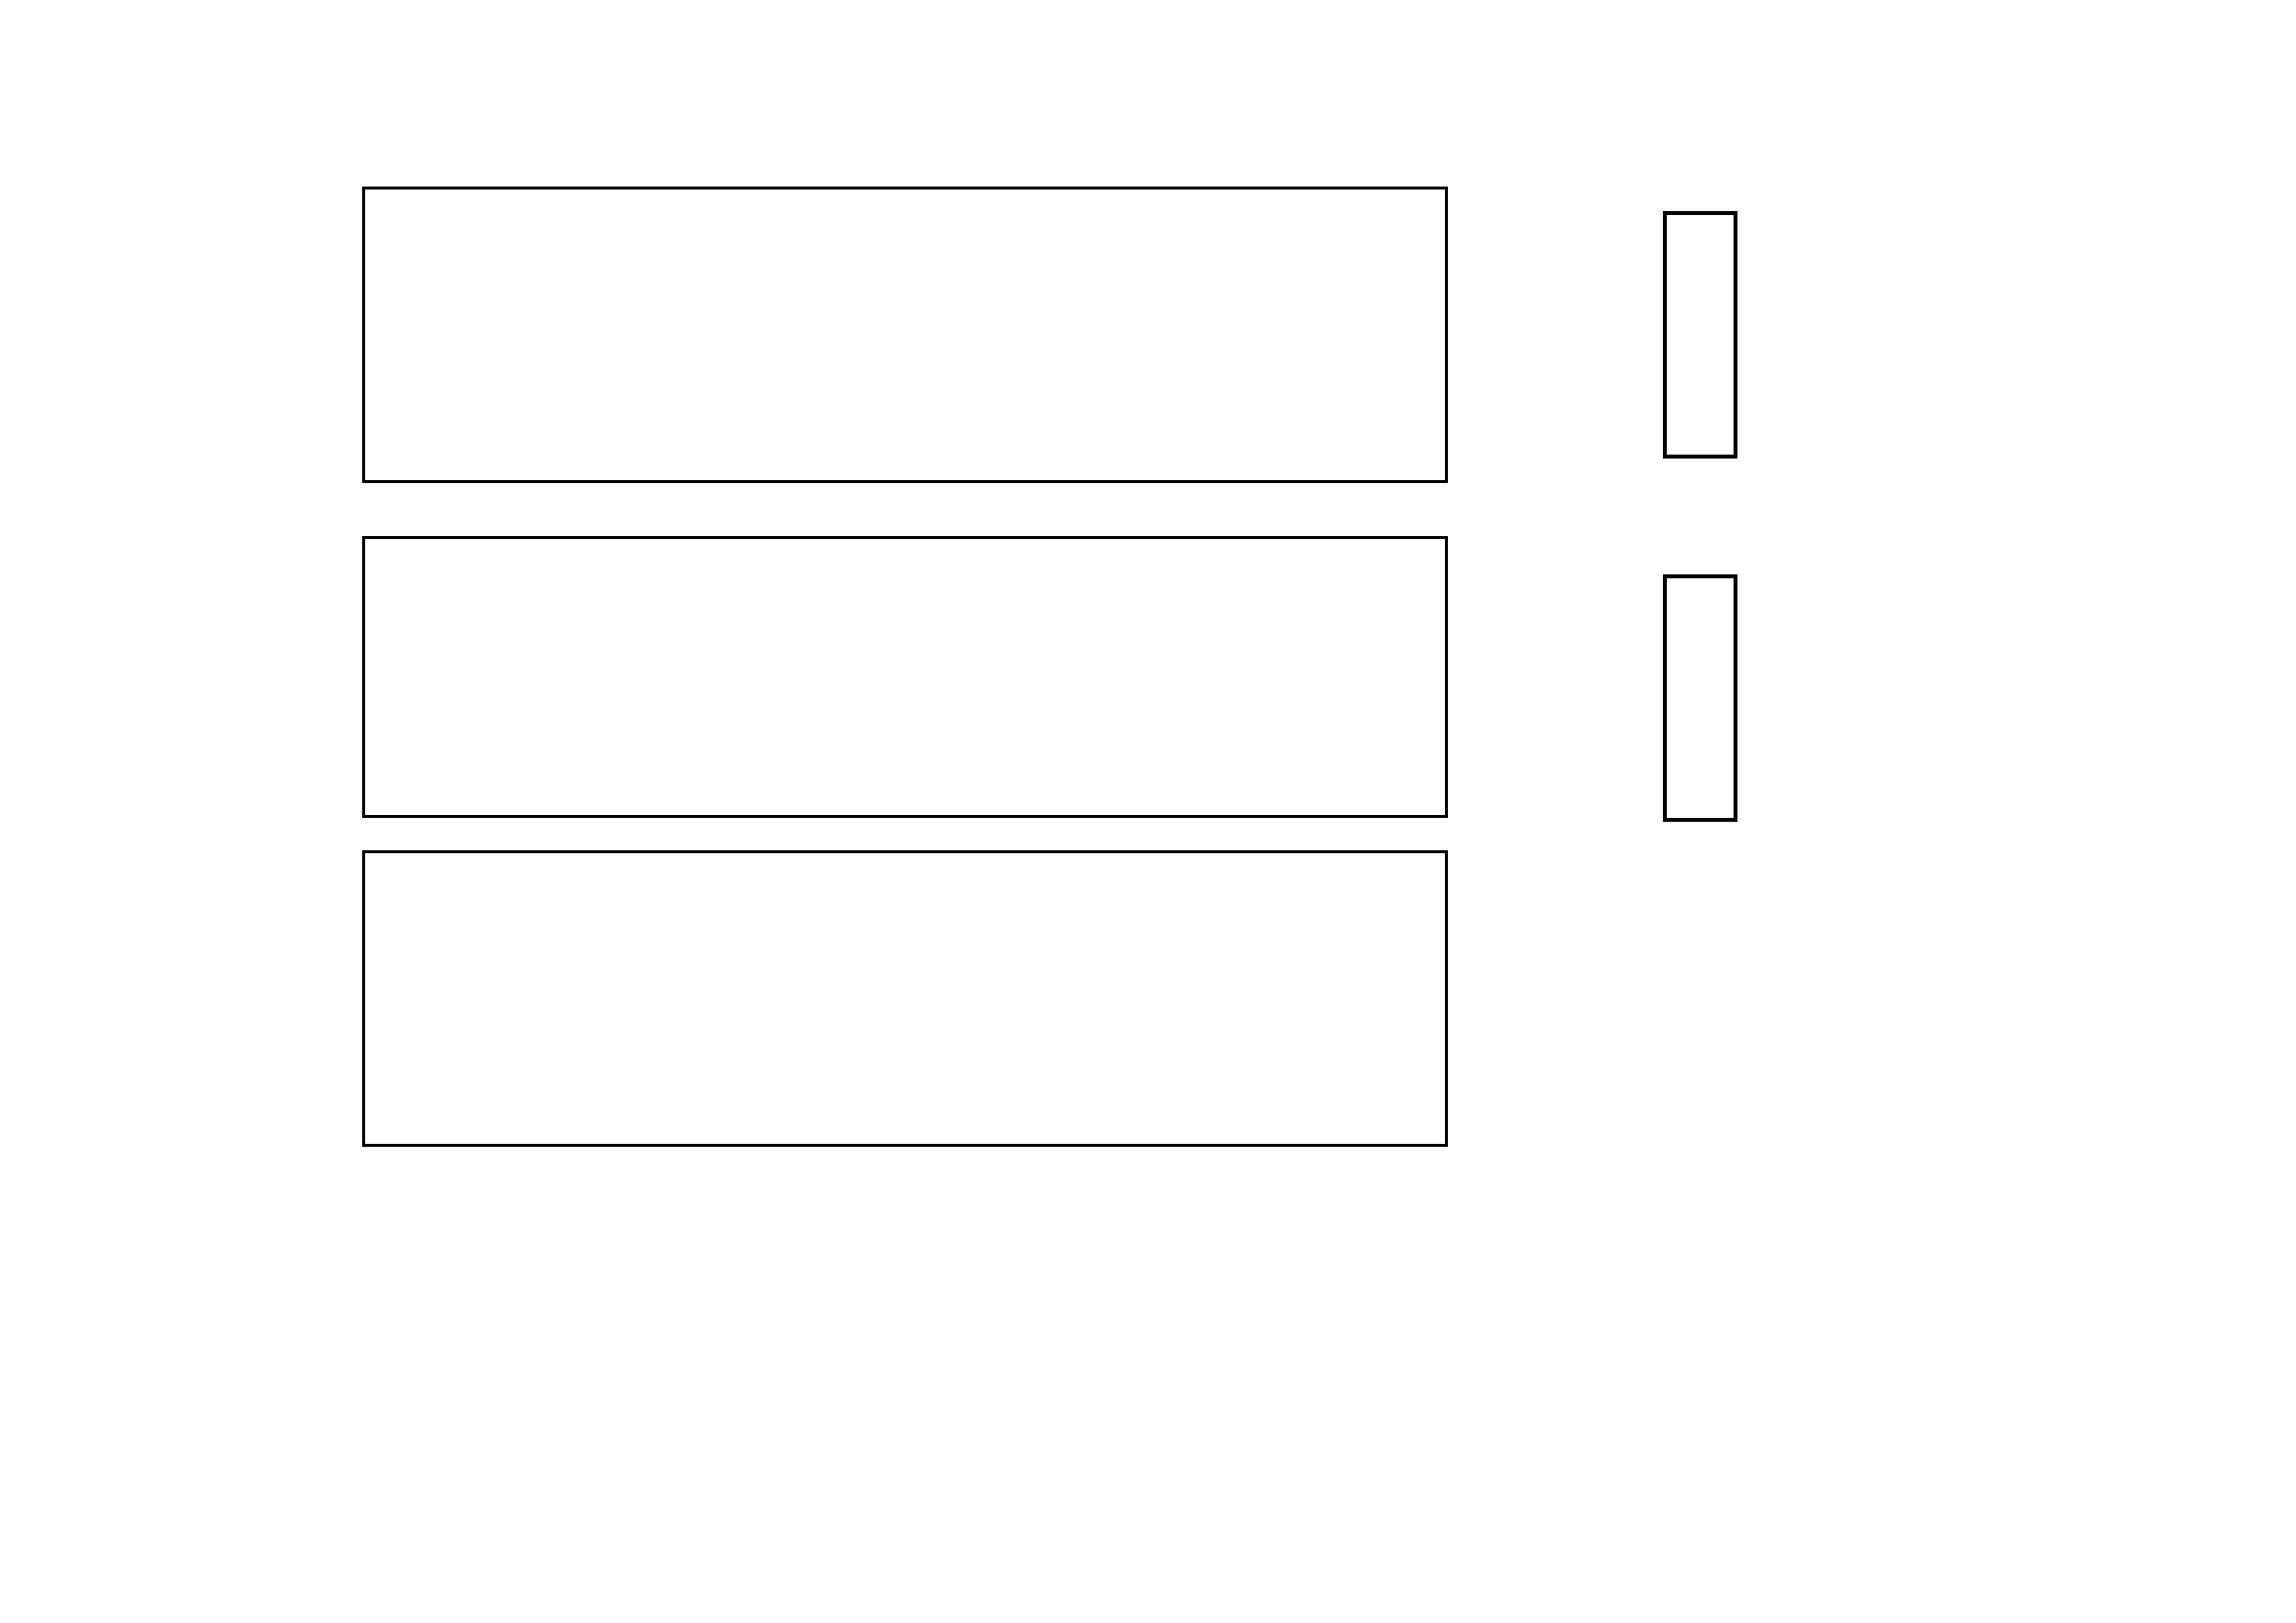 The height and width of the screenshot is (1623, 2296). What do you see at coordinates (905, 677) in the screenshot?
I see `panel2-plot-area` at bounding box center [905, 677].